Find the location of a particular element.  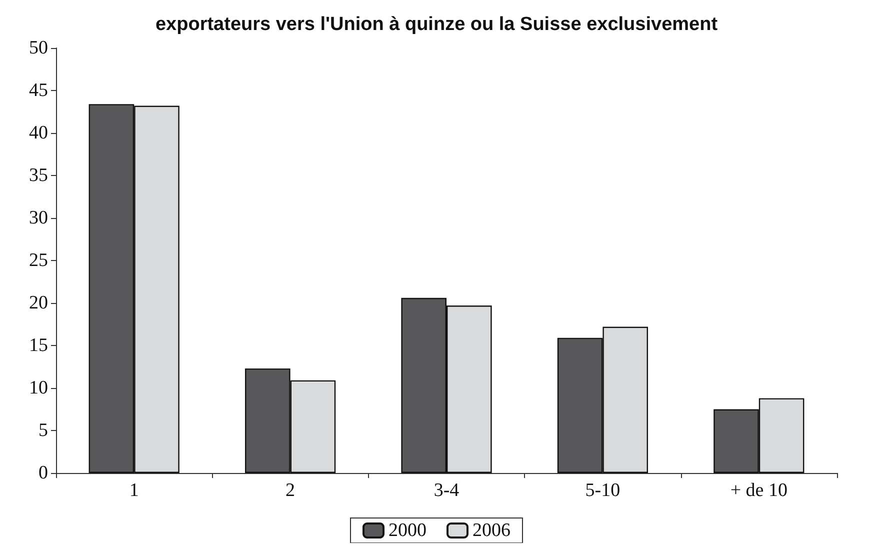

y-tick-label: 20 is located at coordinates (38, 303).